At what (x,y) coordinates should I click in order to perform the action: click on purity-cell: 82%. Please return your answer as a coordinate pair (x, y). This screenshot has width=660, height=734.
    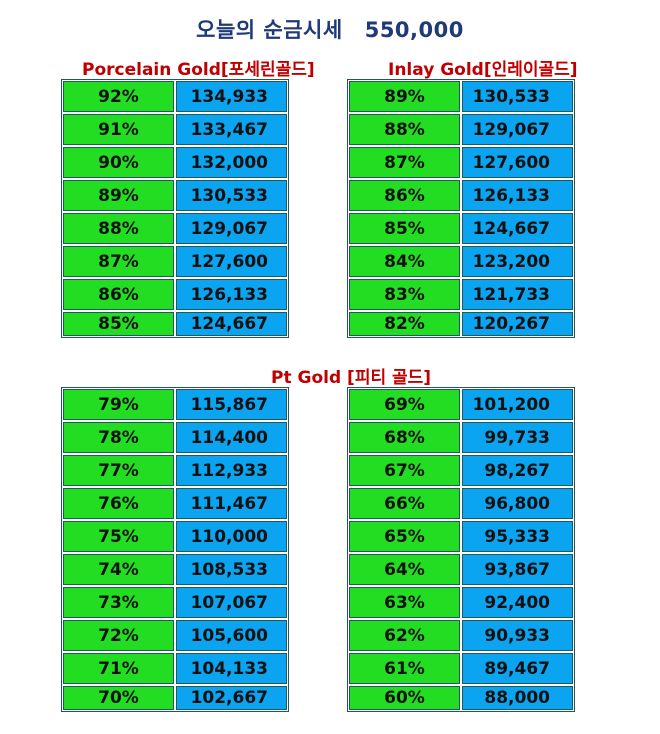
    Looking at the image, I should click on (404, 324).